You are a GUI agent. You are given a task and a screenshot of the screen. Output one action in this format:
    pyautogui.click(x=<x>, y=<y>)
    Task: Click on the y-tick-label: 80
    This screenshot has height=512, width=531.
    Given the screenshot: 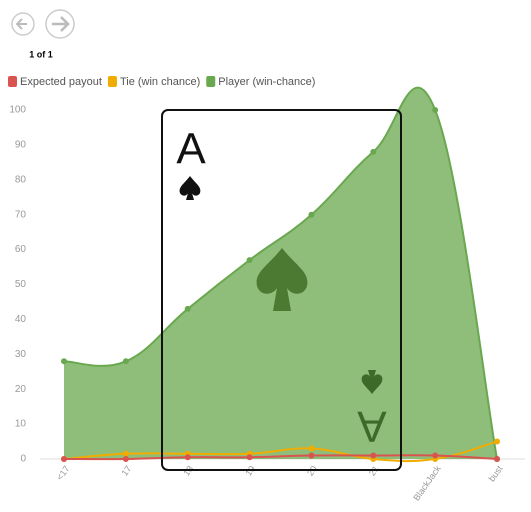 What is the action you would take?
    pyautogui.click(x=21, y=179)
    